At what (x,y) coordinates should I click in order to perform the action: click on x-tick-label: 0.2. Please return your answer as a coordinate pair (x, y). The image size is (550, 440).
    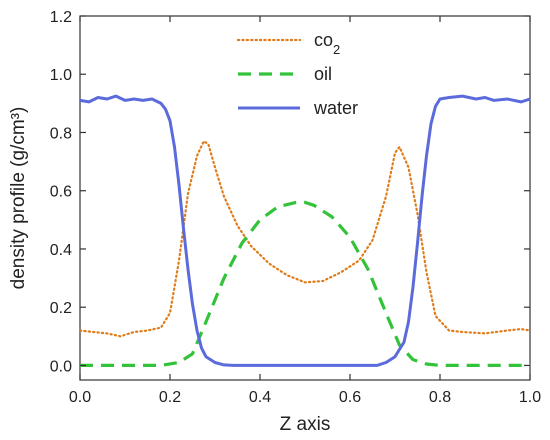
    Looking at the image, I should click on (170, 397).